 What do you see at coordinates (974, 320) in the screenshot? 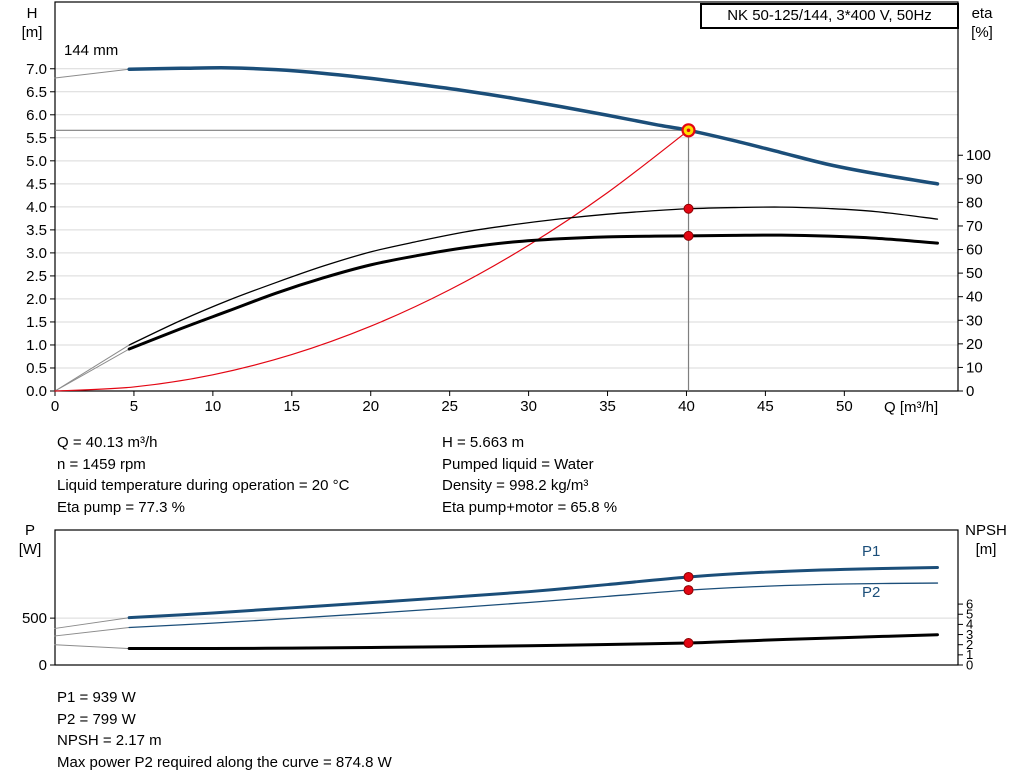
I see `right-axis-tick-label: 30` at bounding box center [974, 320].